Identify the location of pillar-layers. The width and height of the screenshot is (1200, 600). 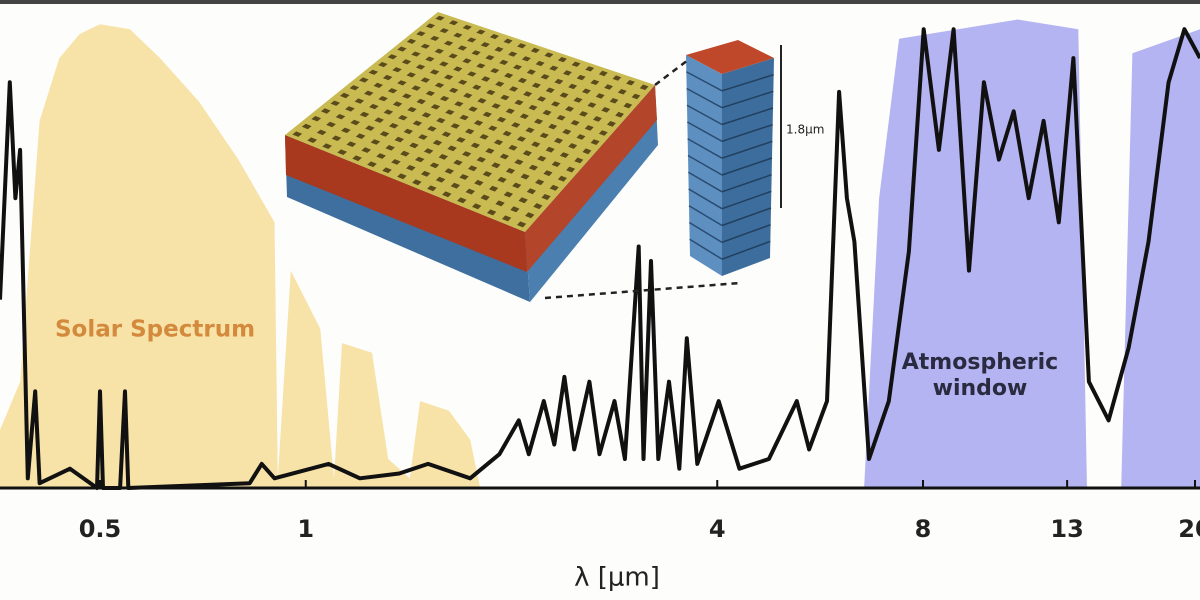
(729, 165).